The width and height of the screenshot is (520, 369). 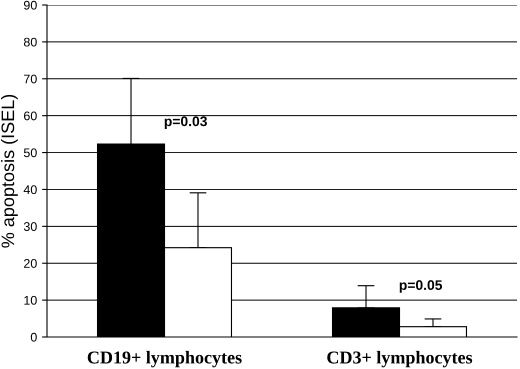 What do you see at coordinates (421, 286) in the screenshot?
I see `annotation: p=0.05` at bounding box center [421, 286].